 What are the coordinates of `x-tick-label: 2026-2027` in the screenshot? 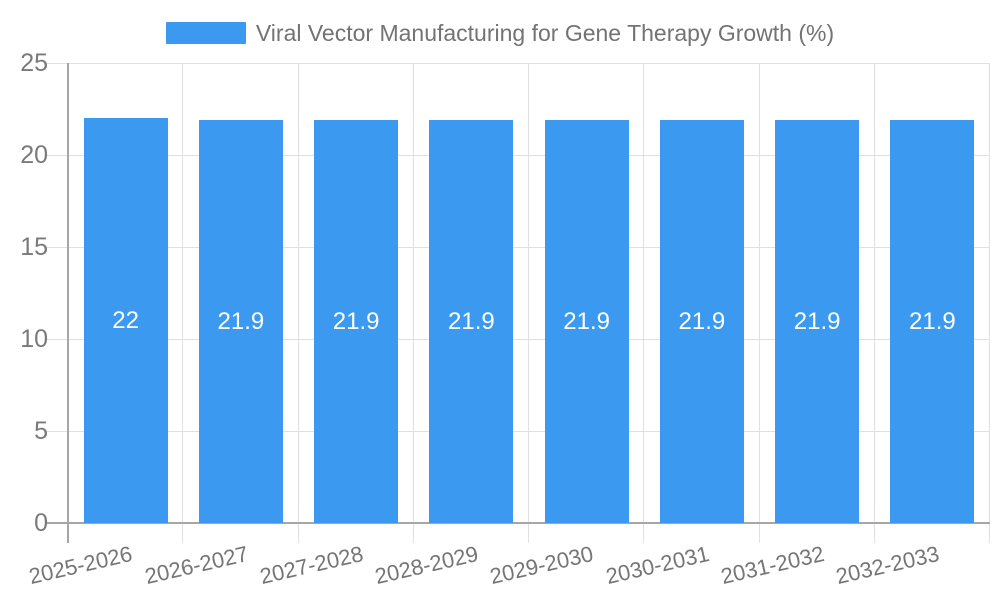 It's located at (196, 565).